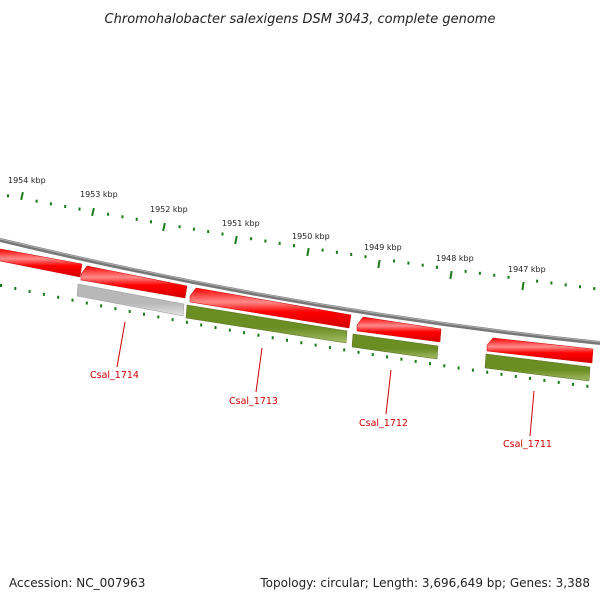 The height and width of the screenshot is (600, 600). I want to click on tick-group-1947: 1947 kbp, so click(527, 278).